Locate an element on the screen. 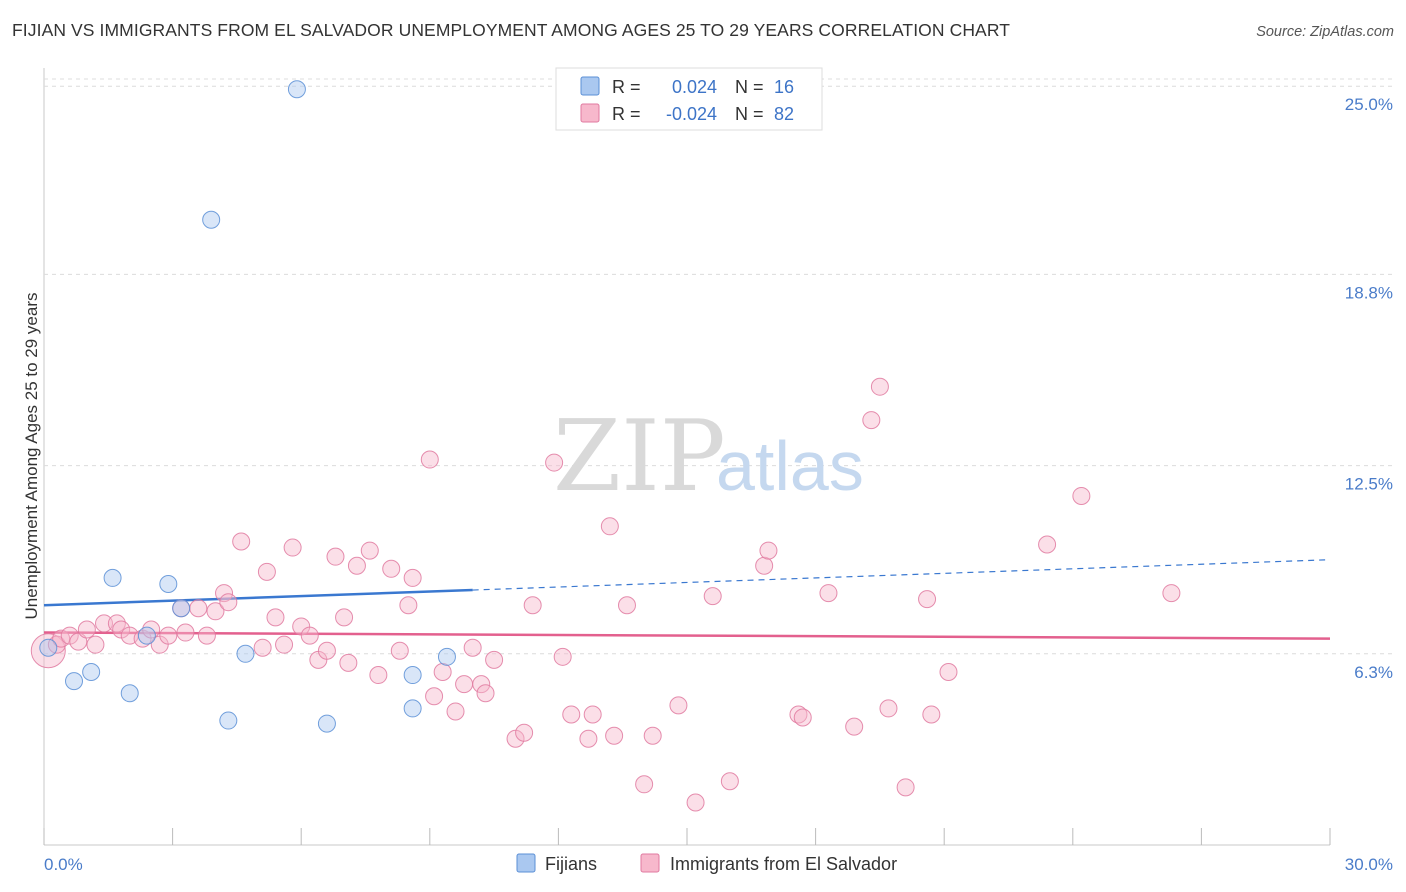 This screenshot has width=1406, height=892. y-tick-label: 25.0% is located at coordinates (1369, 104).